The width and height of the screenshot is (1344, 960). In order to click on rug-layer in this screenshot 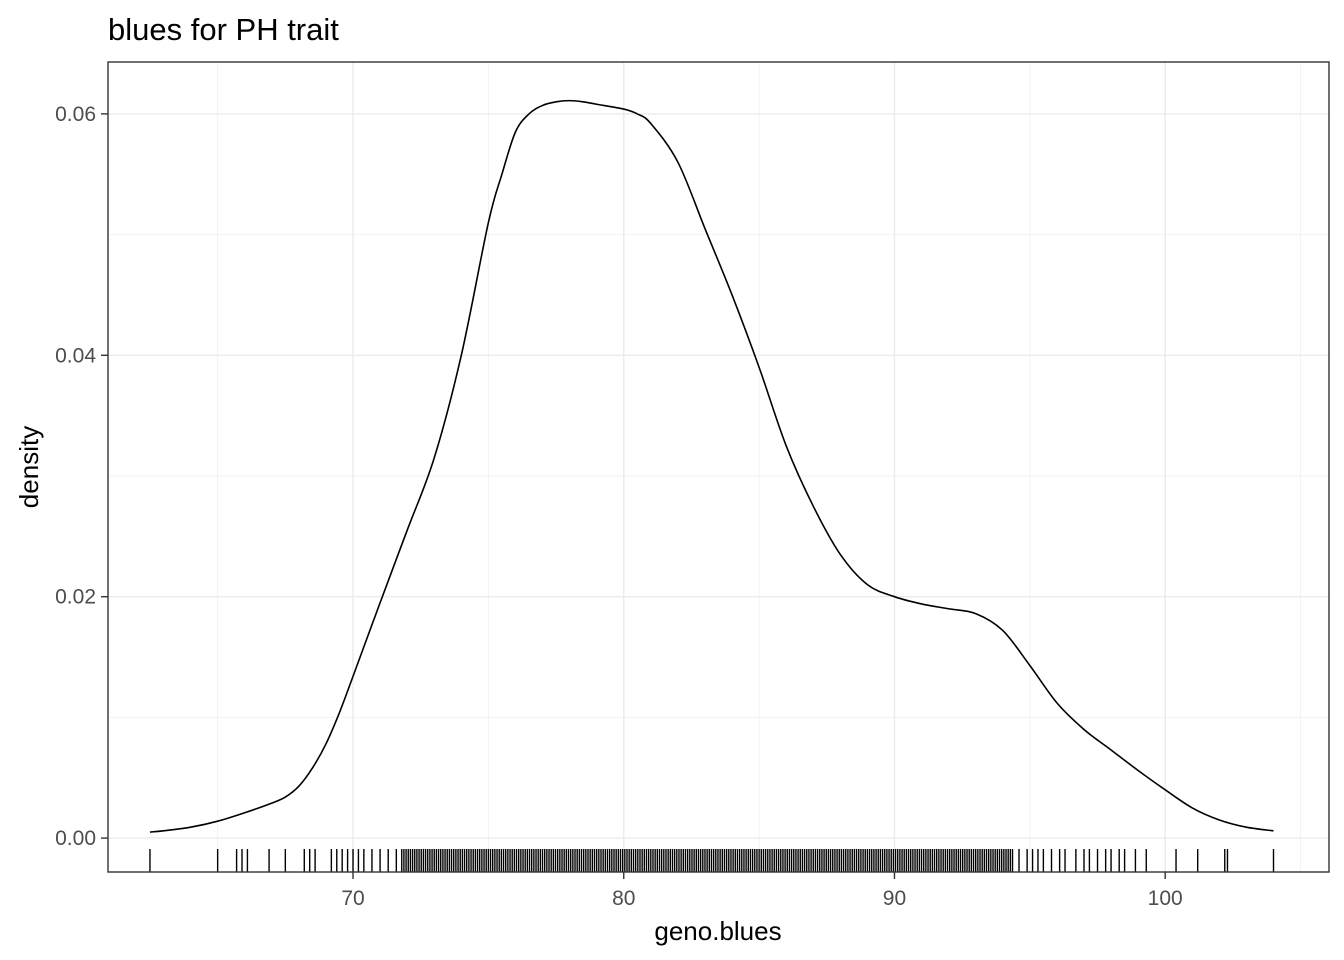, I will do `click(712, 860)`.